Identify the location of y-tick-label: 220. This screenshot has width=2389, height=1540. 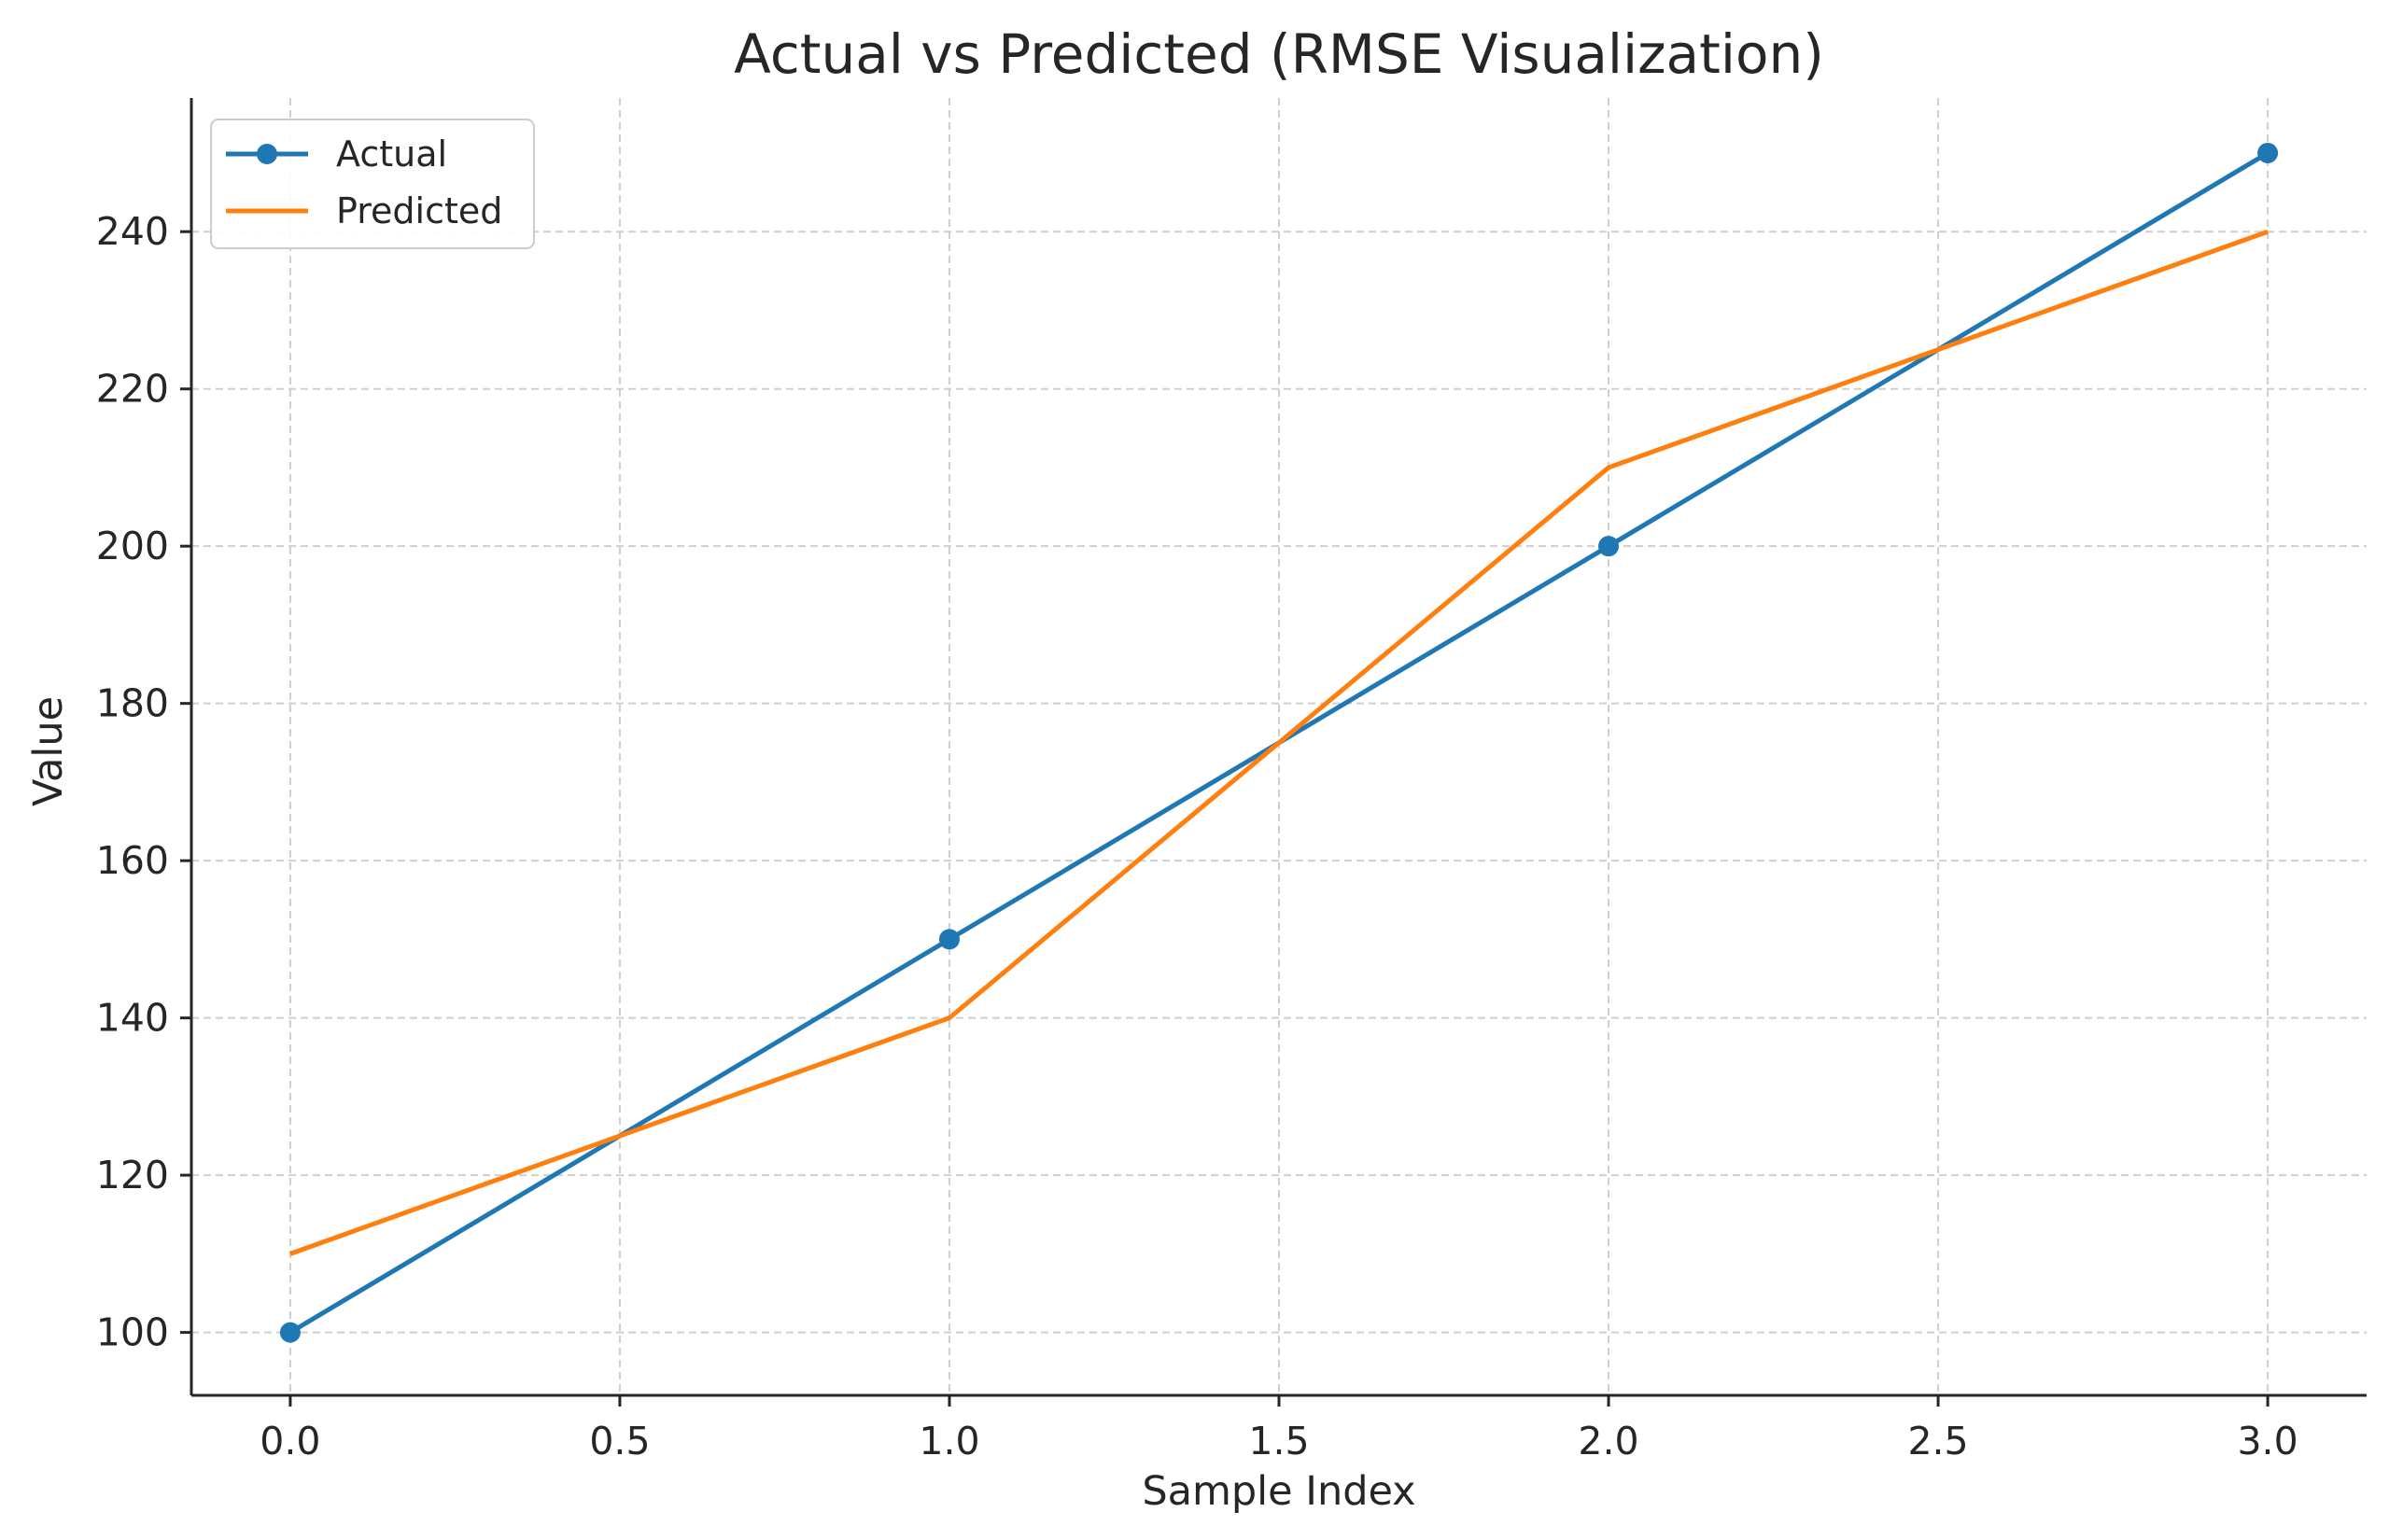
(132, 389).